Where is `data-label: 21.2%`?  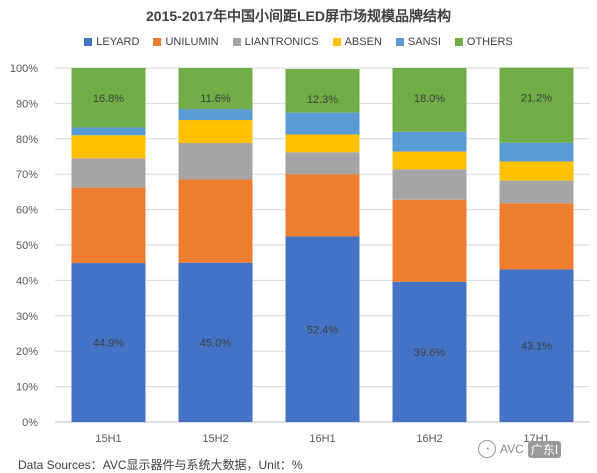 data-label: 21.2% is located at coordinates (536, 99).